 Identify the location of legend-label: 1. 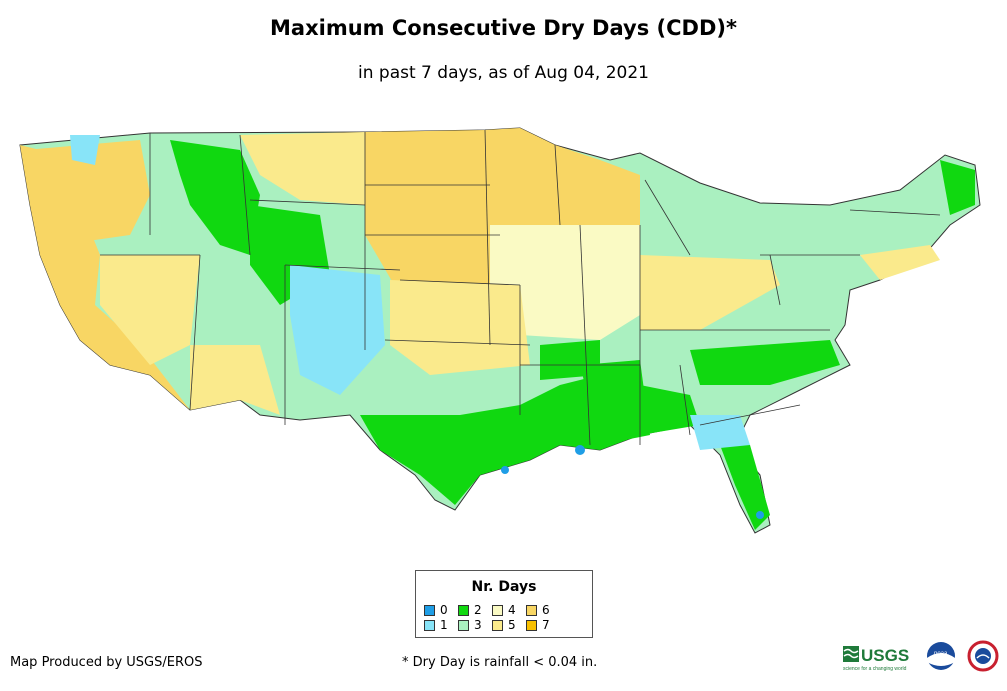
(444, 625).